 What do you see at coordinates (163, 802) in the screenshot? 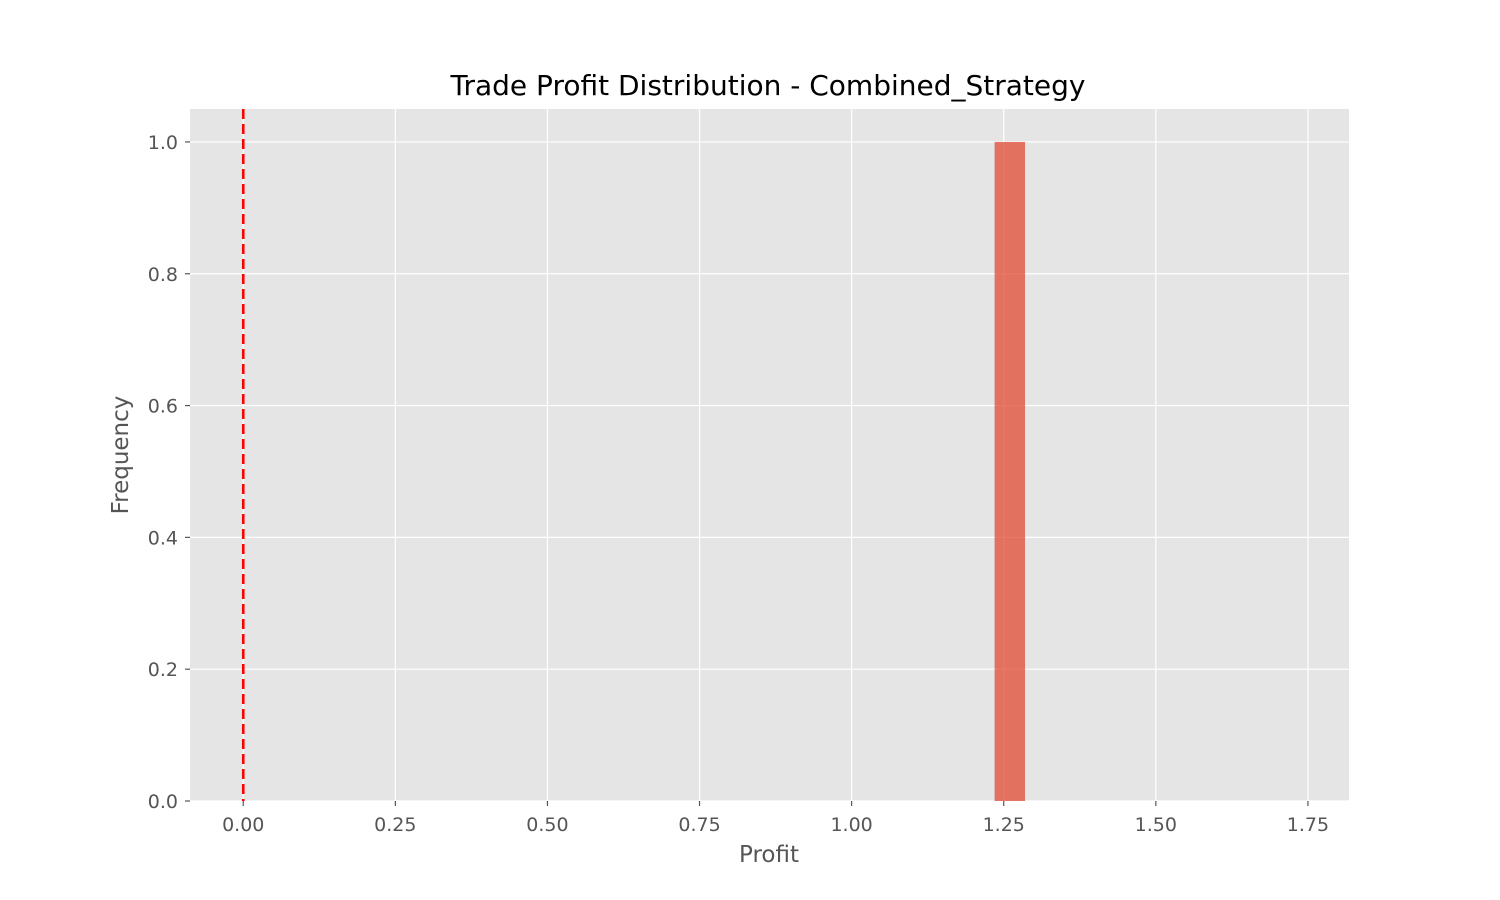
I see `y-tick-label: 0.0` at bounding box center [163, 802].